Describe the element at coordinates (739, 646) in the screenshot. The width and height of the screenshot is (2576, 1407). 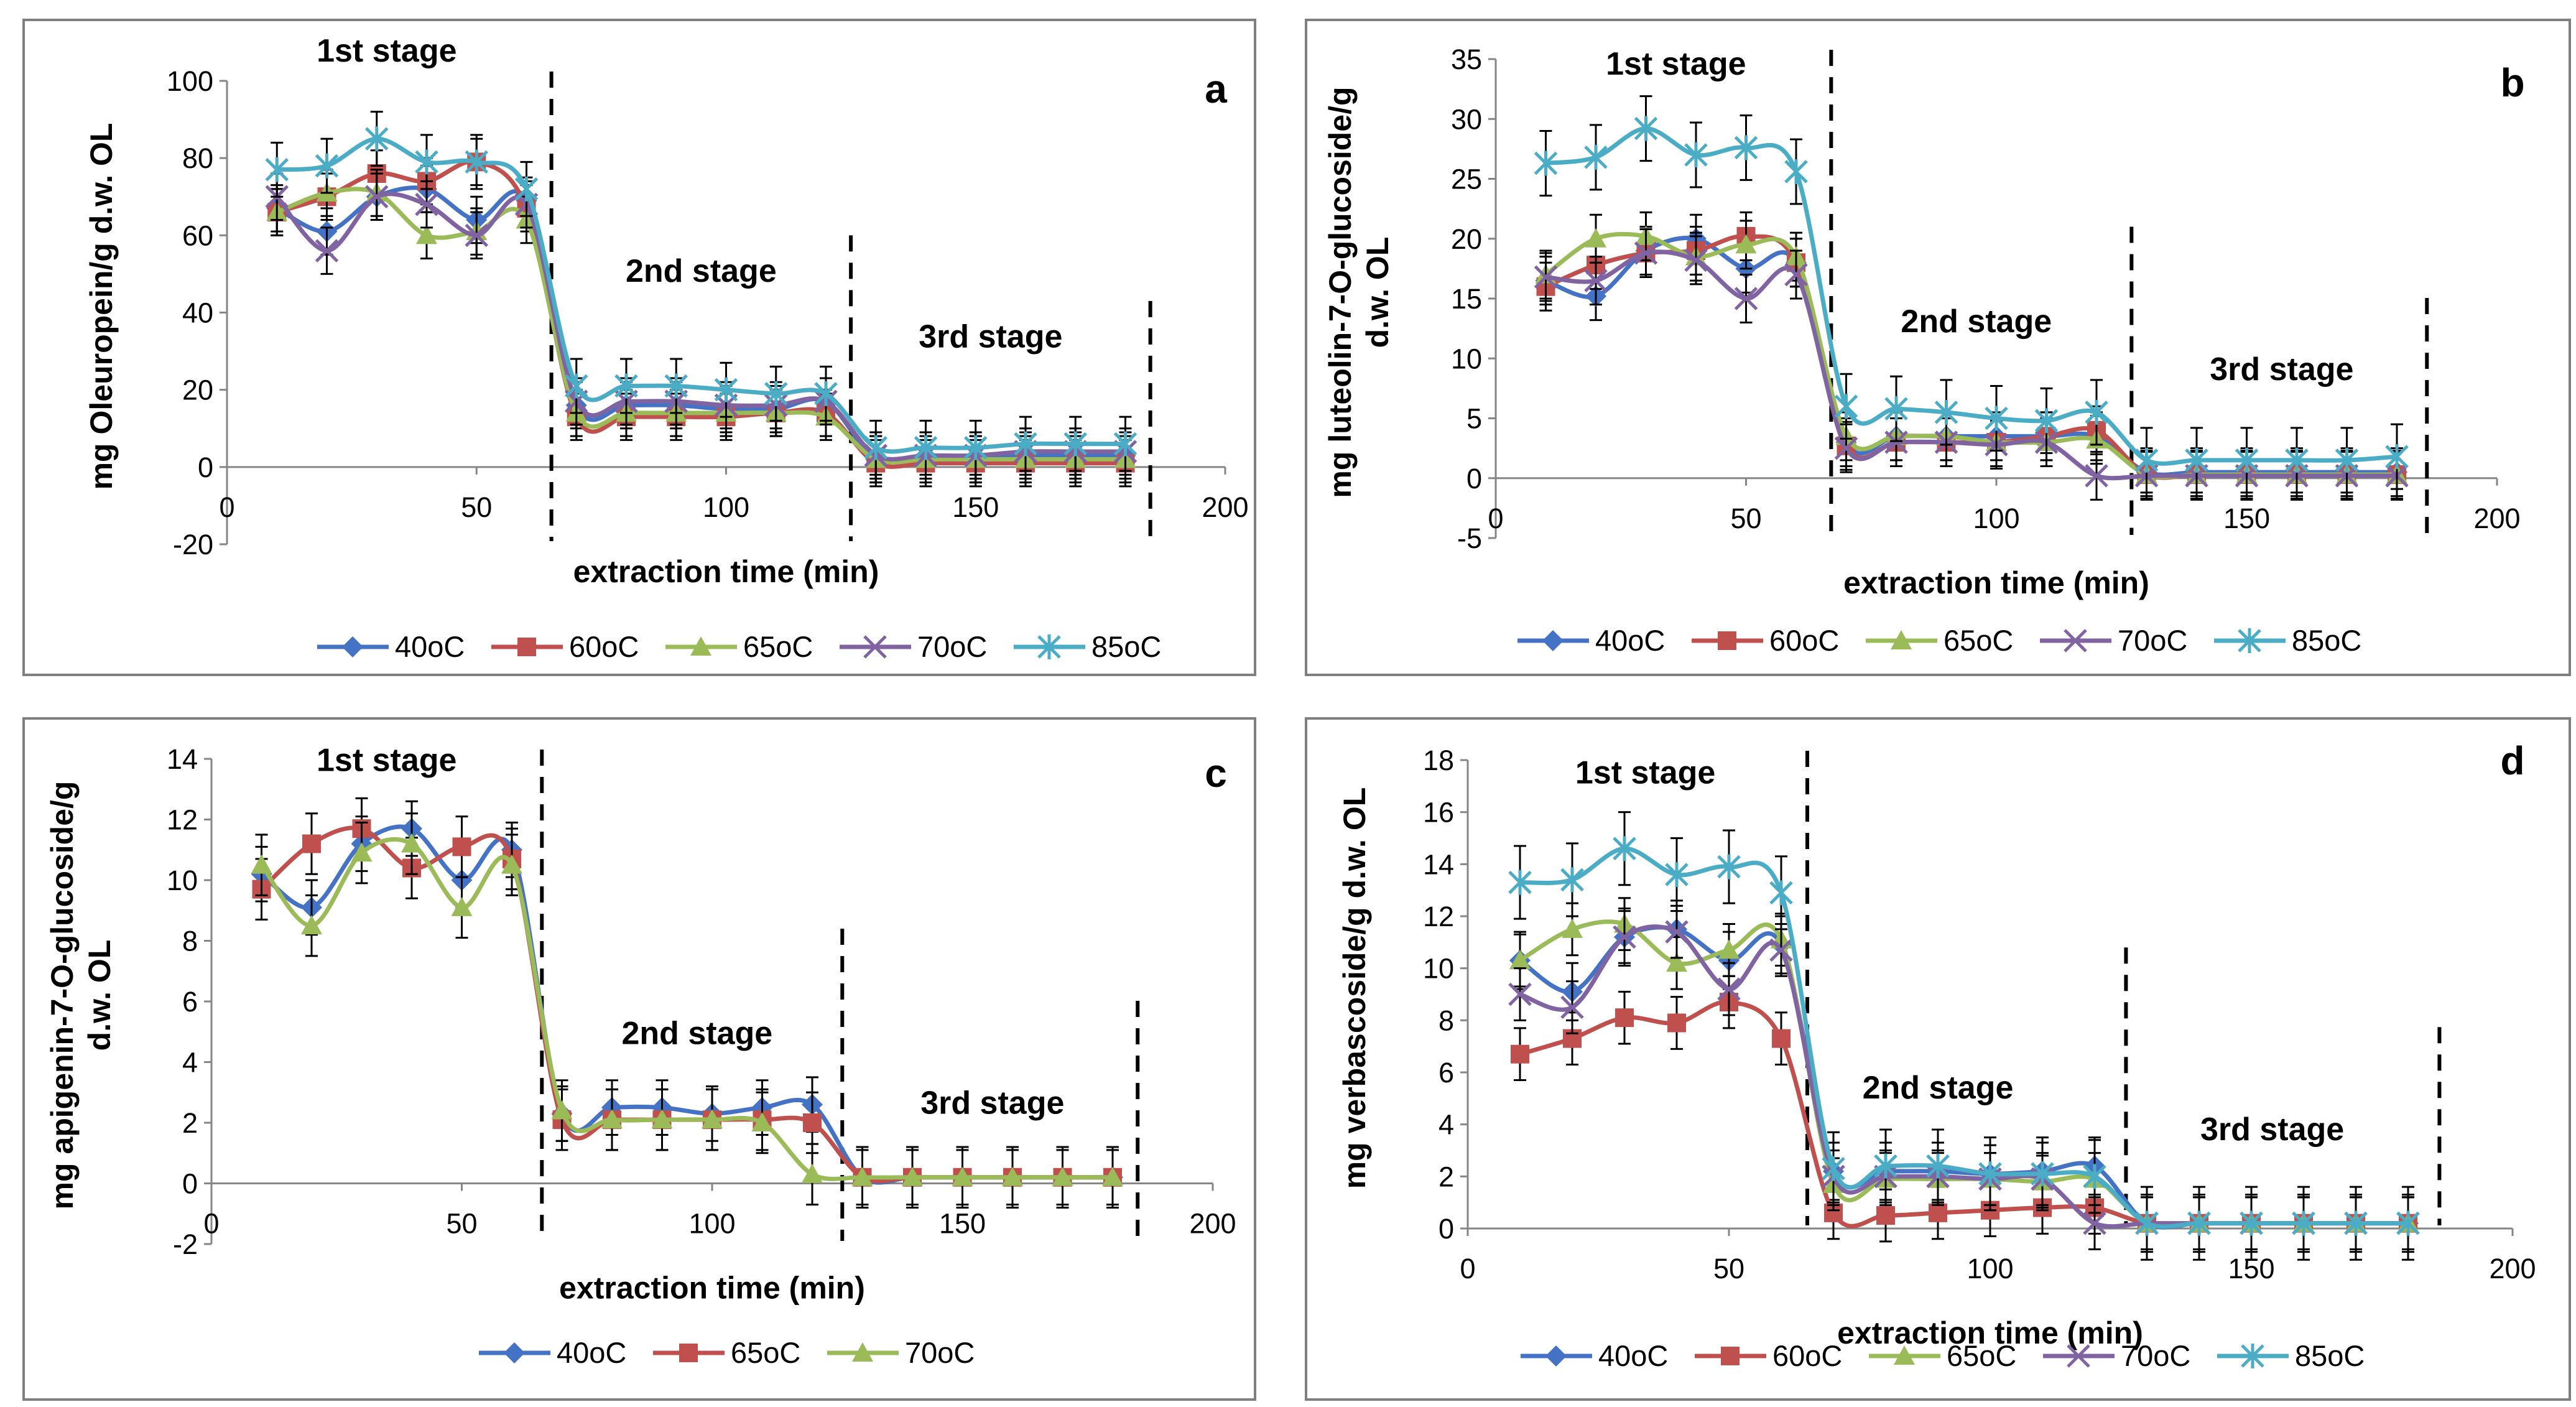
I see `legend-item-65oC: 65oC` at that location.